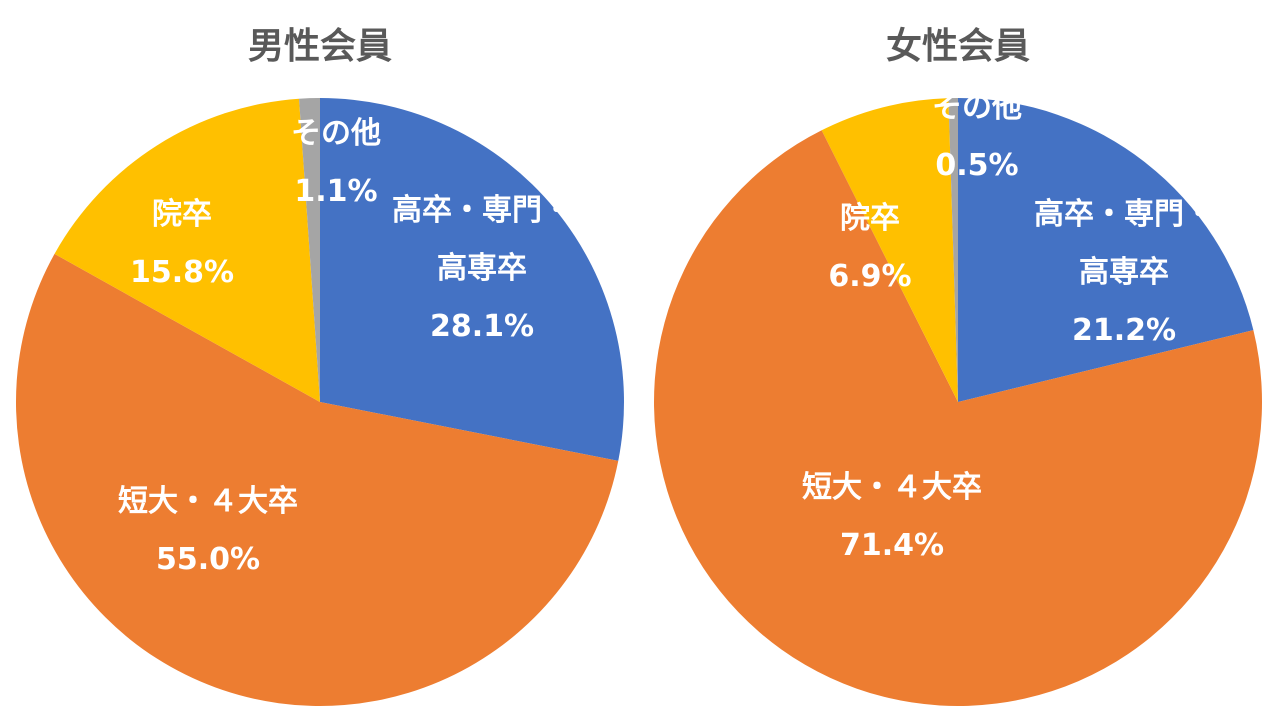 The height and width of the screenshot is (720, 1280). What do you see at coordinates (869, 276) in the screenshot?
I see `female-value-graduate: 6.9%` at bounding box center [869, 276].